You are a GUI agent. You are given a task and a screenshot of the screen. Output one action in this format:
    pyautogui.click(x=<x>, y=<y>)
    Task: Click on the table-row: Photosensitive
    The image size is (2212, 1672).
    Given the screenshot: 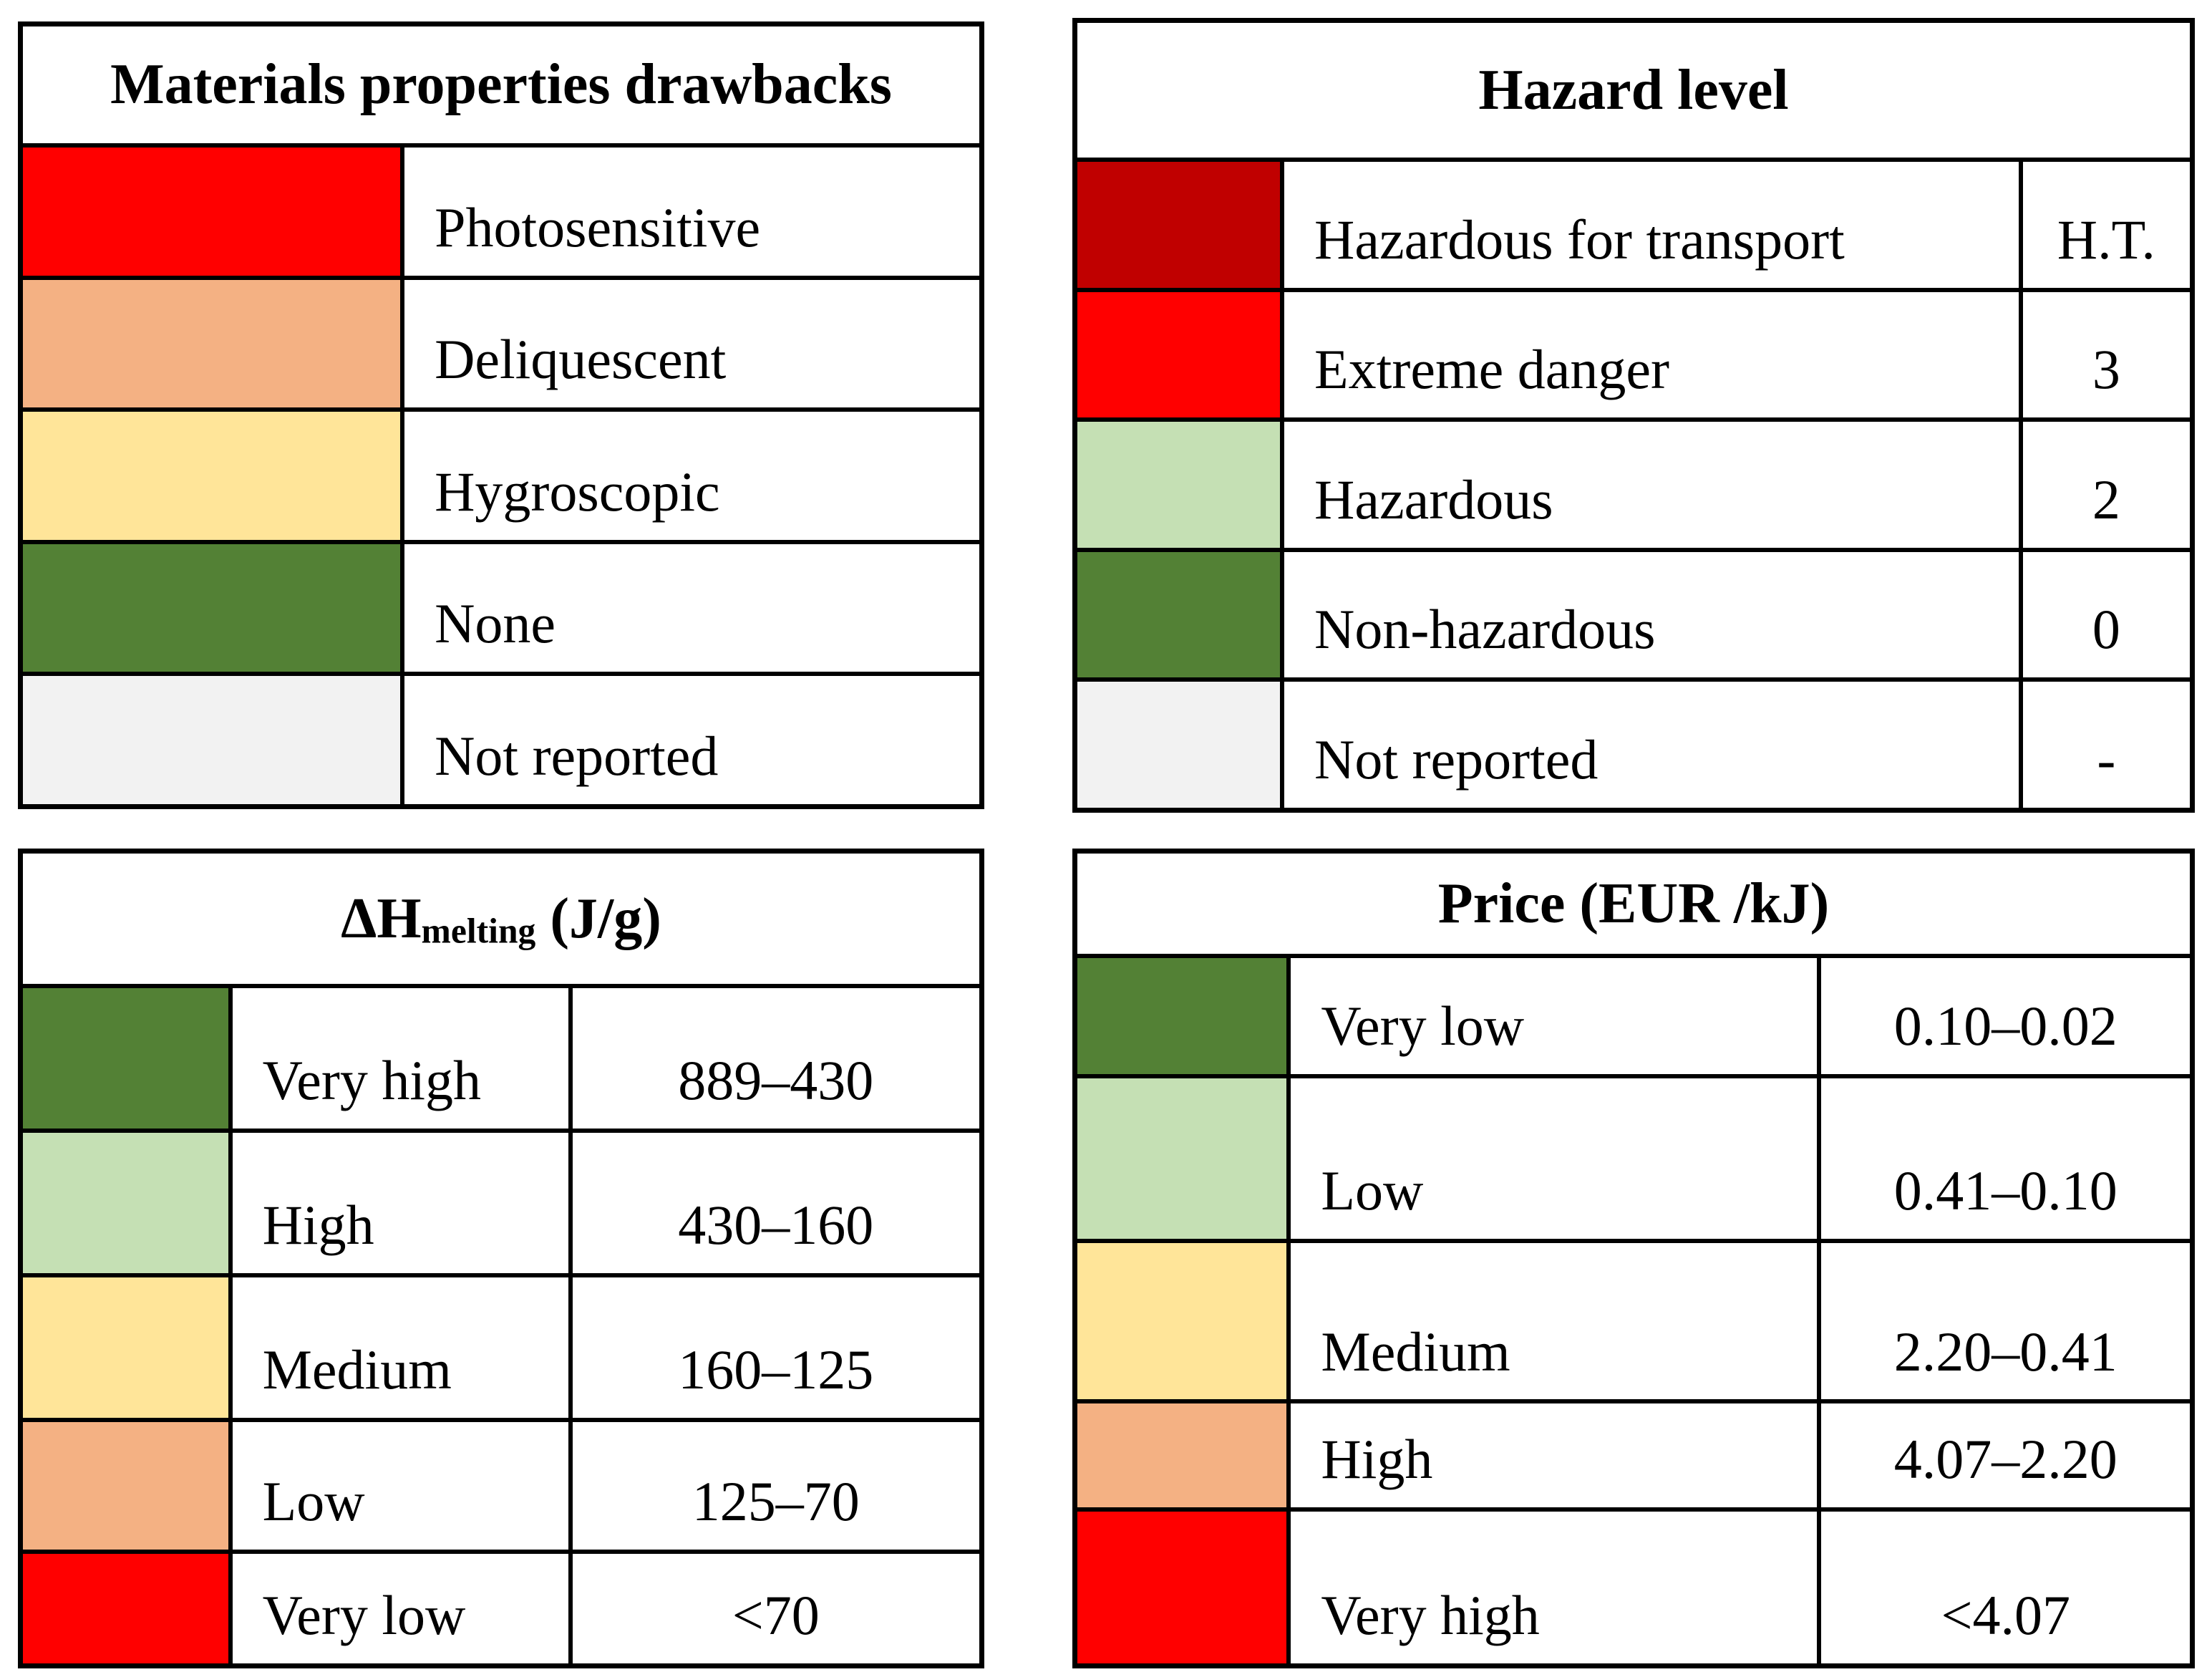 What is the action you would take?
    pyautogui.click(x=501, y=214)
    